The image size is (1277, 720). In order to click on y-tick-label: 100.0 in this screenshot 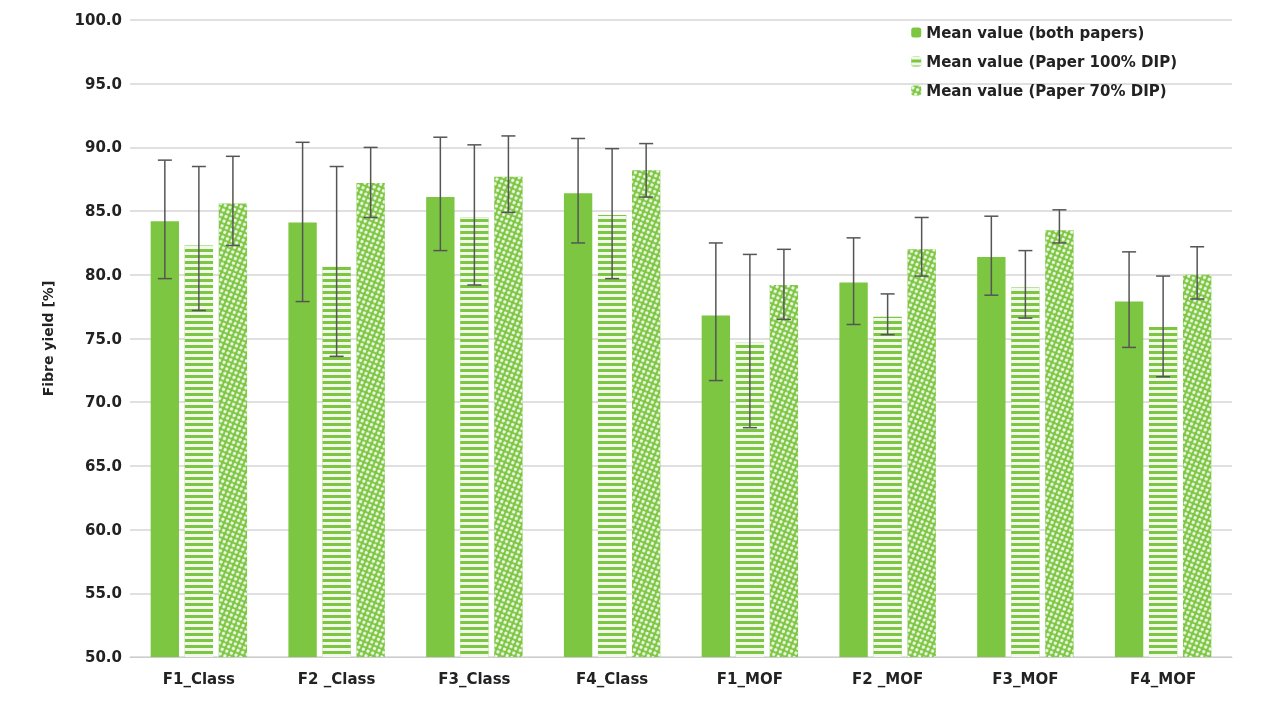, I will do `click(98, 20)`.